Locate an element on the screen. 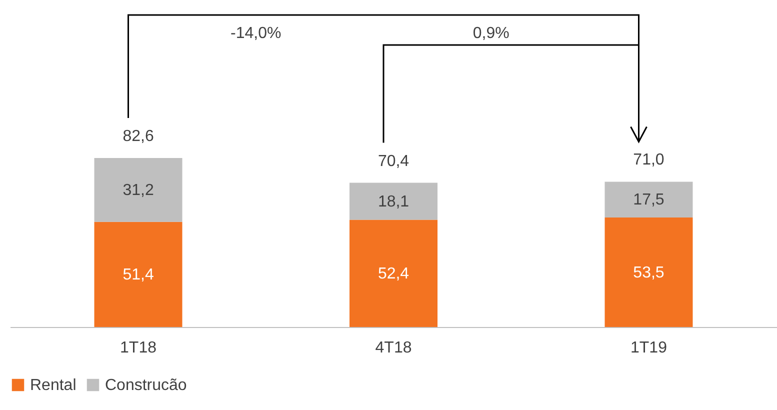 The width and height of the screenshot is (777, 410). text: 0,9% is located at coordinates (491, 33).